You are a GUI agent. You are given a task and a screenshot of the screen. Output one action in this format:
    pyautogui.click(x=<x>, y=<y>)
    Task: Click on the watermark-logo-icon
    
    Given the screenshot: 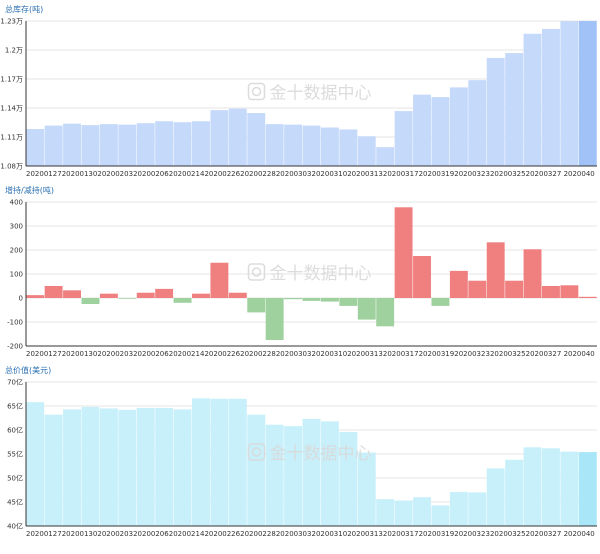 What is the action you would take?
    pyautogui.click(x=256, y=272)
    